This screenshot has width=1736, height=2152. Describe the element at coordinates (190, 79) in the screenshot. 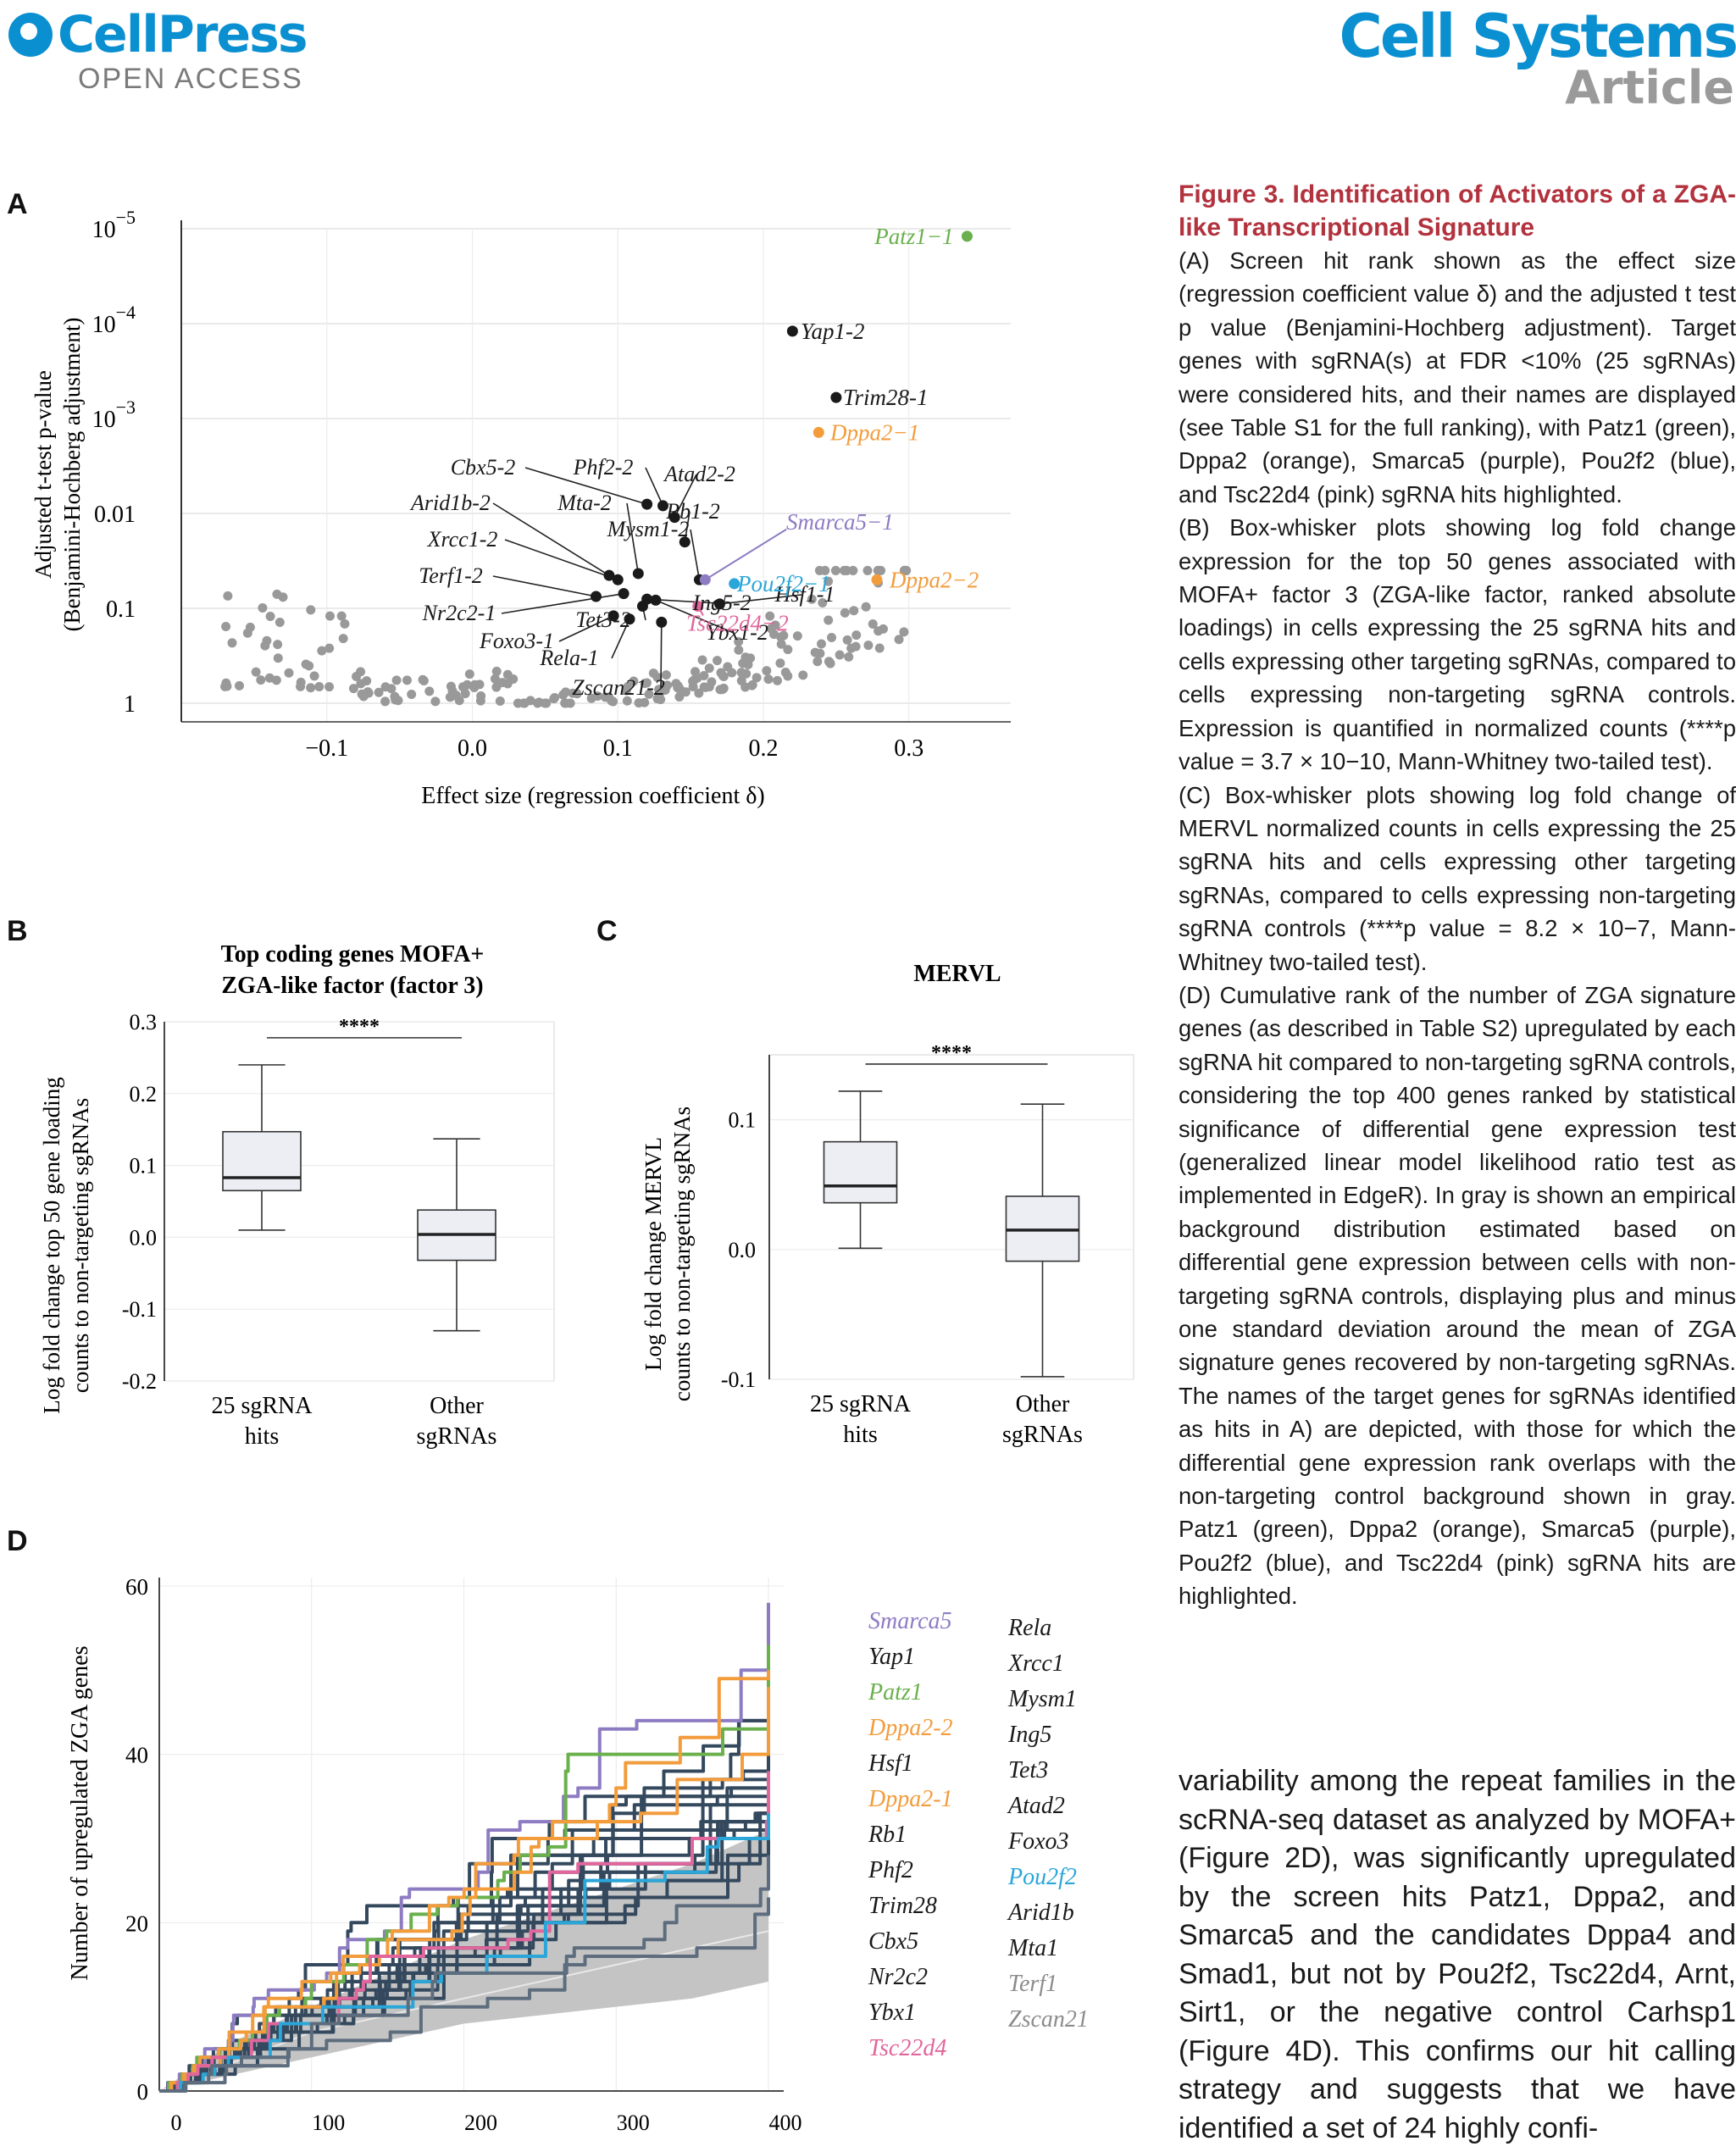

I see `open-access-label: OPEN ACCESS` at that location.